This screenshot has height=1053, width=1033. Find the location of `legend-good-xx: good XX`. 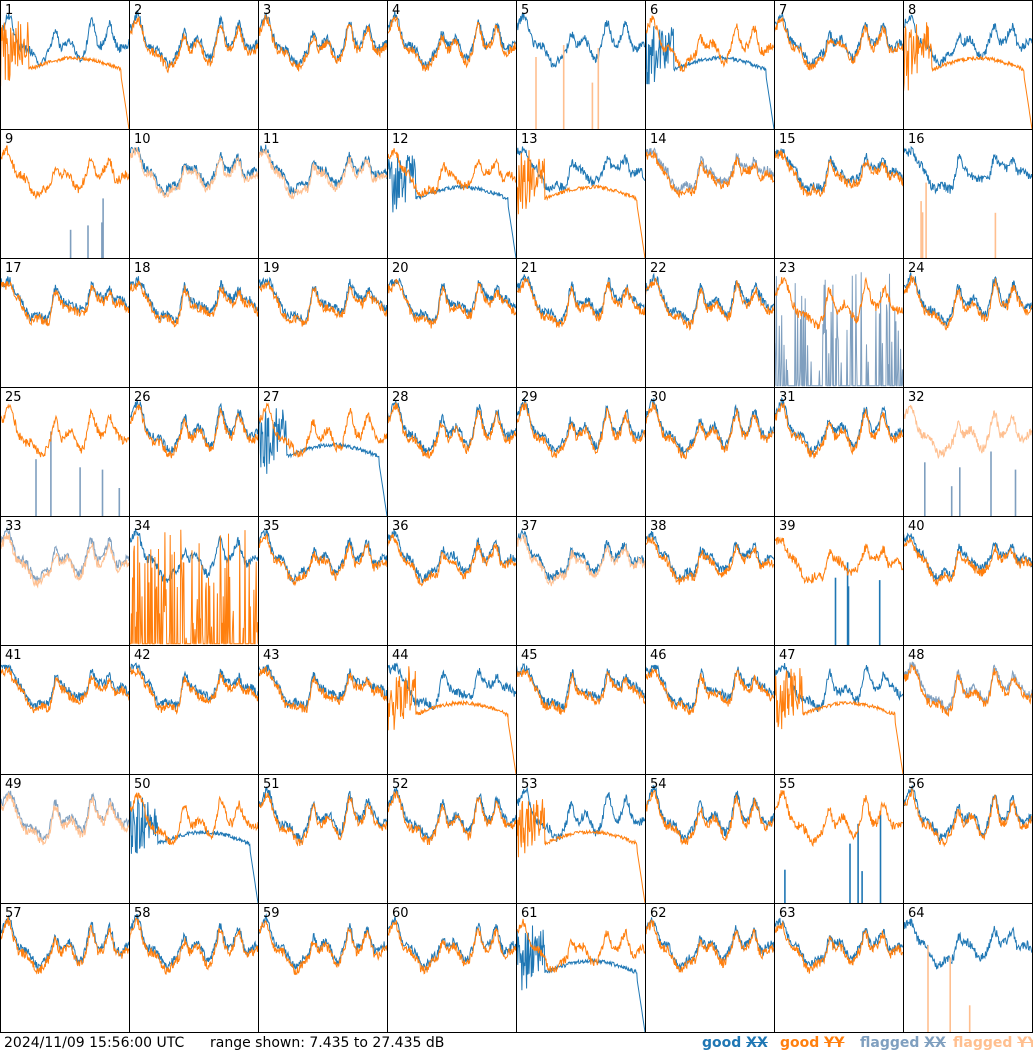

legend-good-xx: good XX is located at coordinates (735, 1043).